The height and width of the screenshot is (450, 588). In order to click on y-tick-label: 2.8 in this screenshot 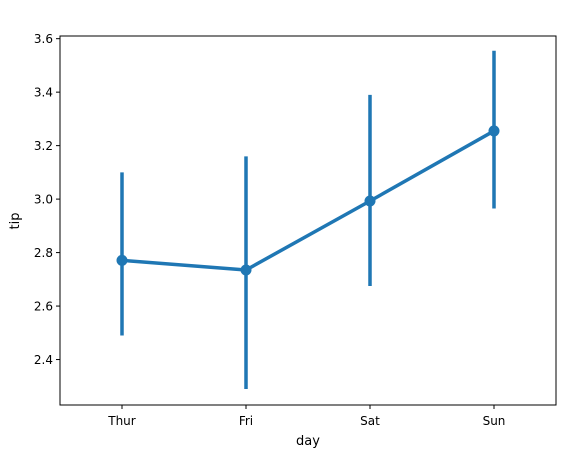, I will do `click(43, 253)`.